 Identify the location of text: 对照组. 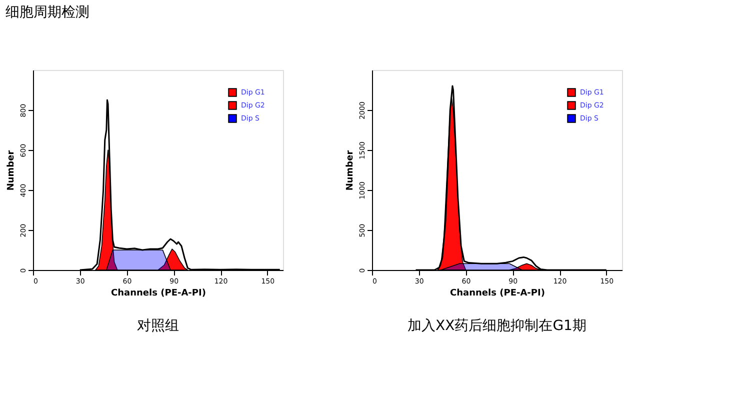
(158, 326).